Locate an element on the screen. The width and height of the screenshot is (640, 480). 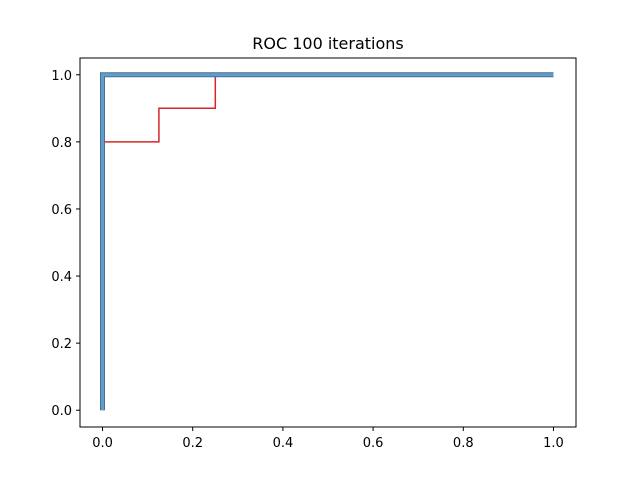
y-axis: 0.0 0.2 0.4 0.6 0.8 1.0 is located at coordinates (65, 244).